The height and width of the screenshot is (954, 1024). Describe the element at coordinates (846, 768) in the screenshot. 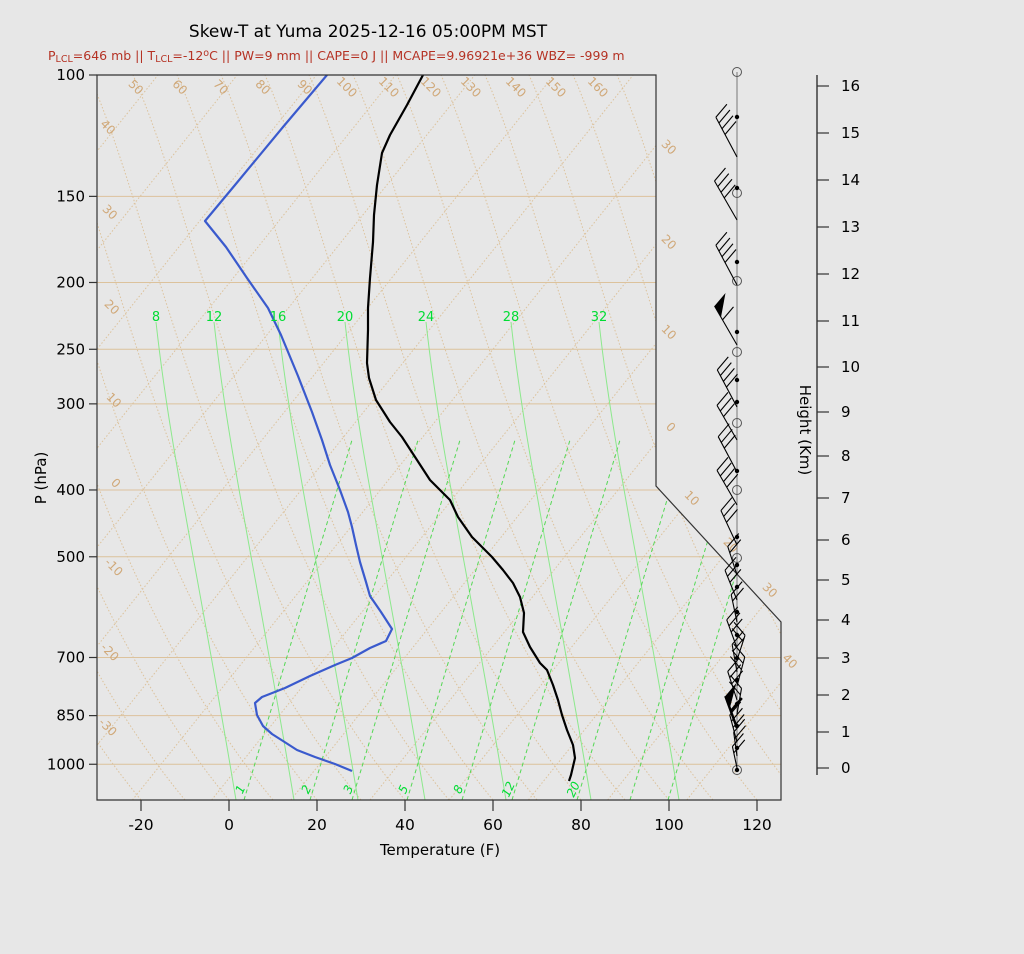

I see `height-tick-label: 0` at that location.